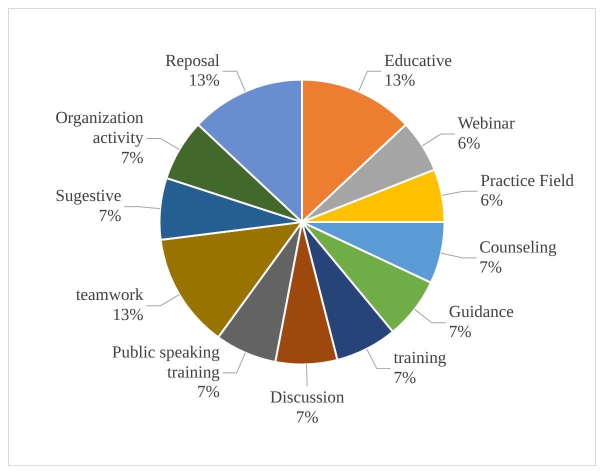 This screenshot has width=604, height=474. Describe the element at coordinates (307, 397) in the screenshot. I see `slice-label: Discussion` at that location.